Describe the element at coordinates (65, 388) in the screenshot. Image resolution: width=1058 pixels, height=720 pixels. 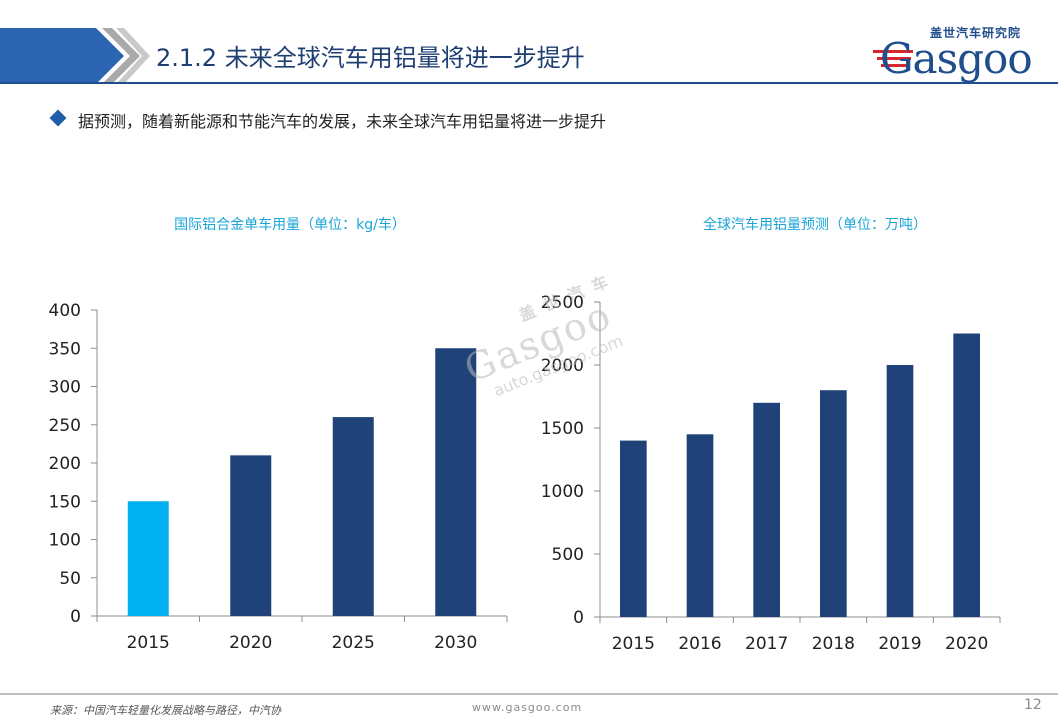
I see `chart1-y-tick-label: 300` at that location.